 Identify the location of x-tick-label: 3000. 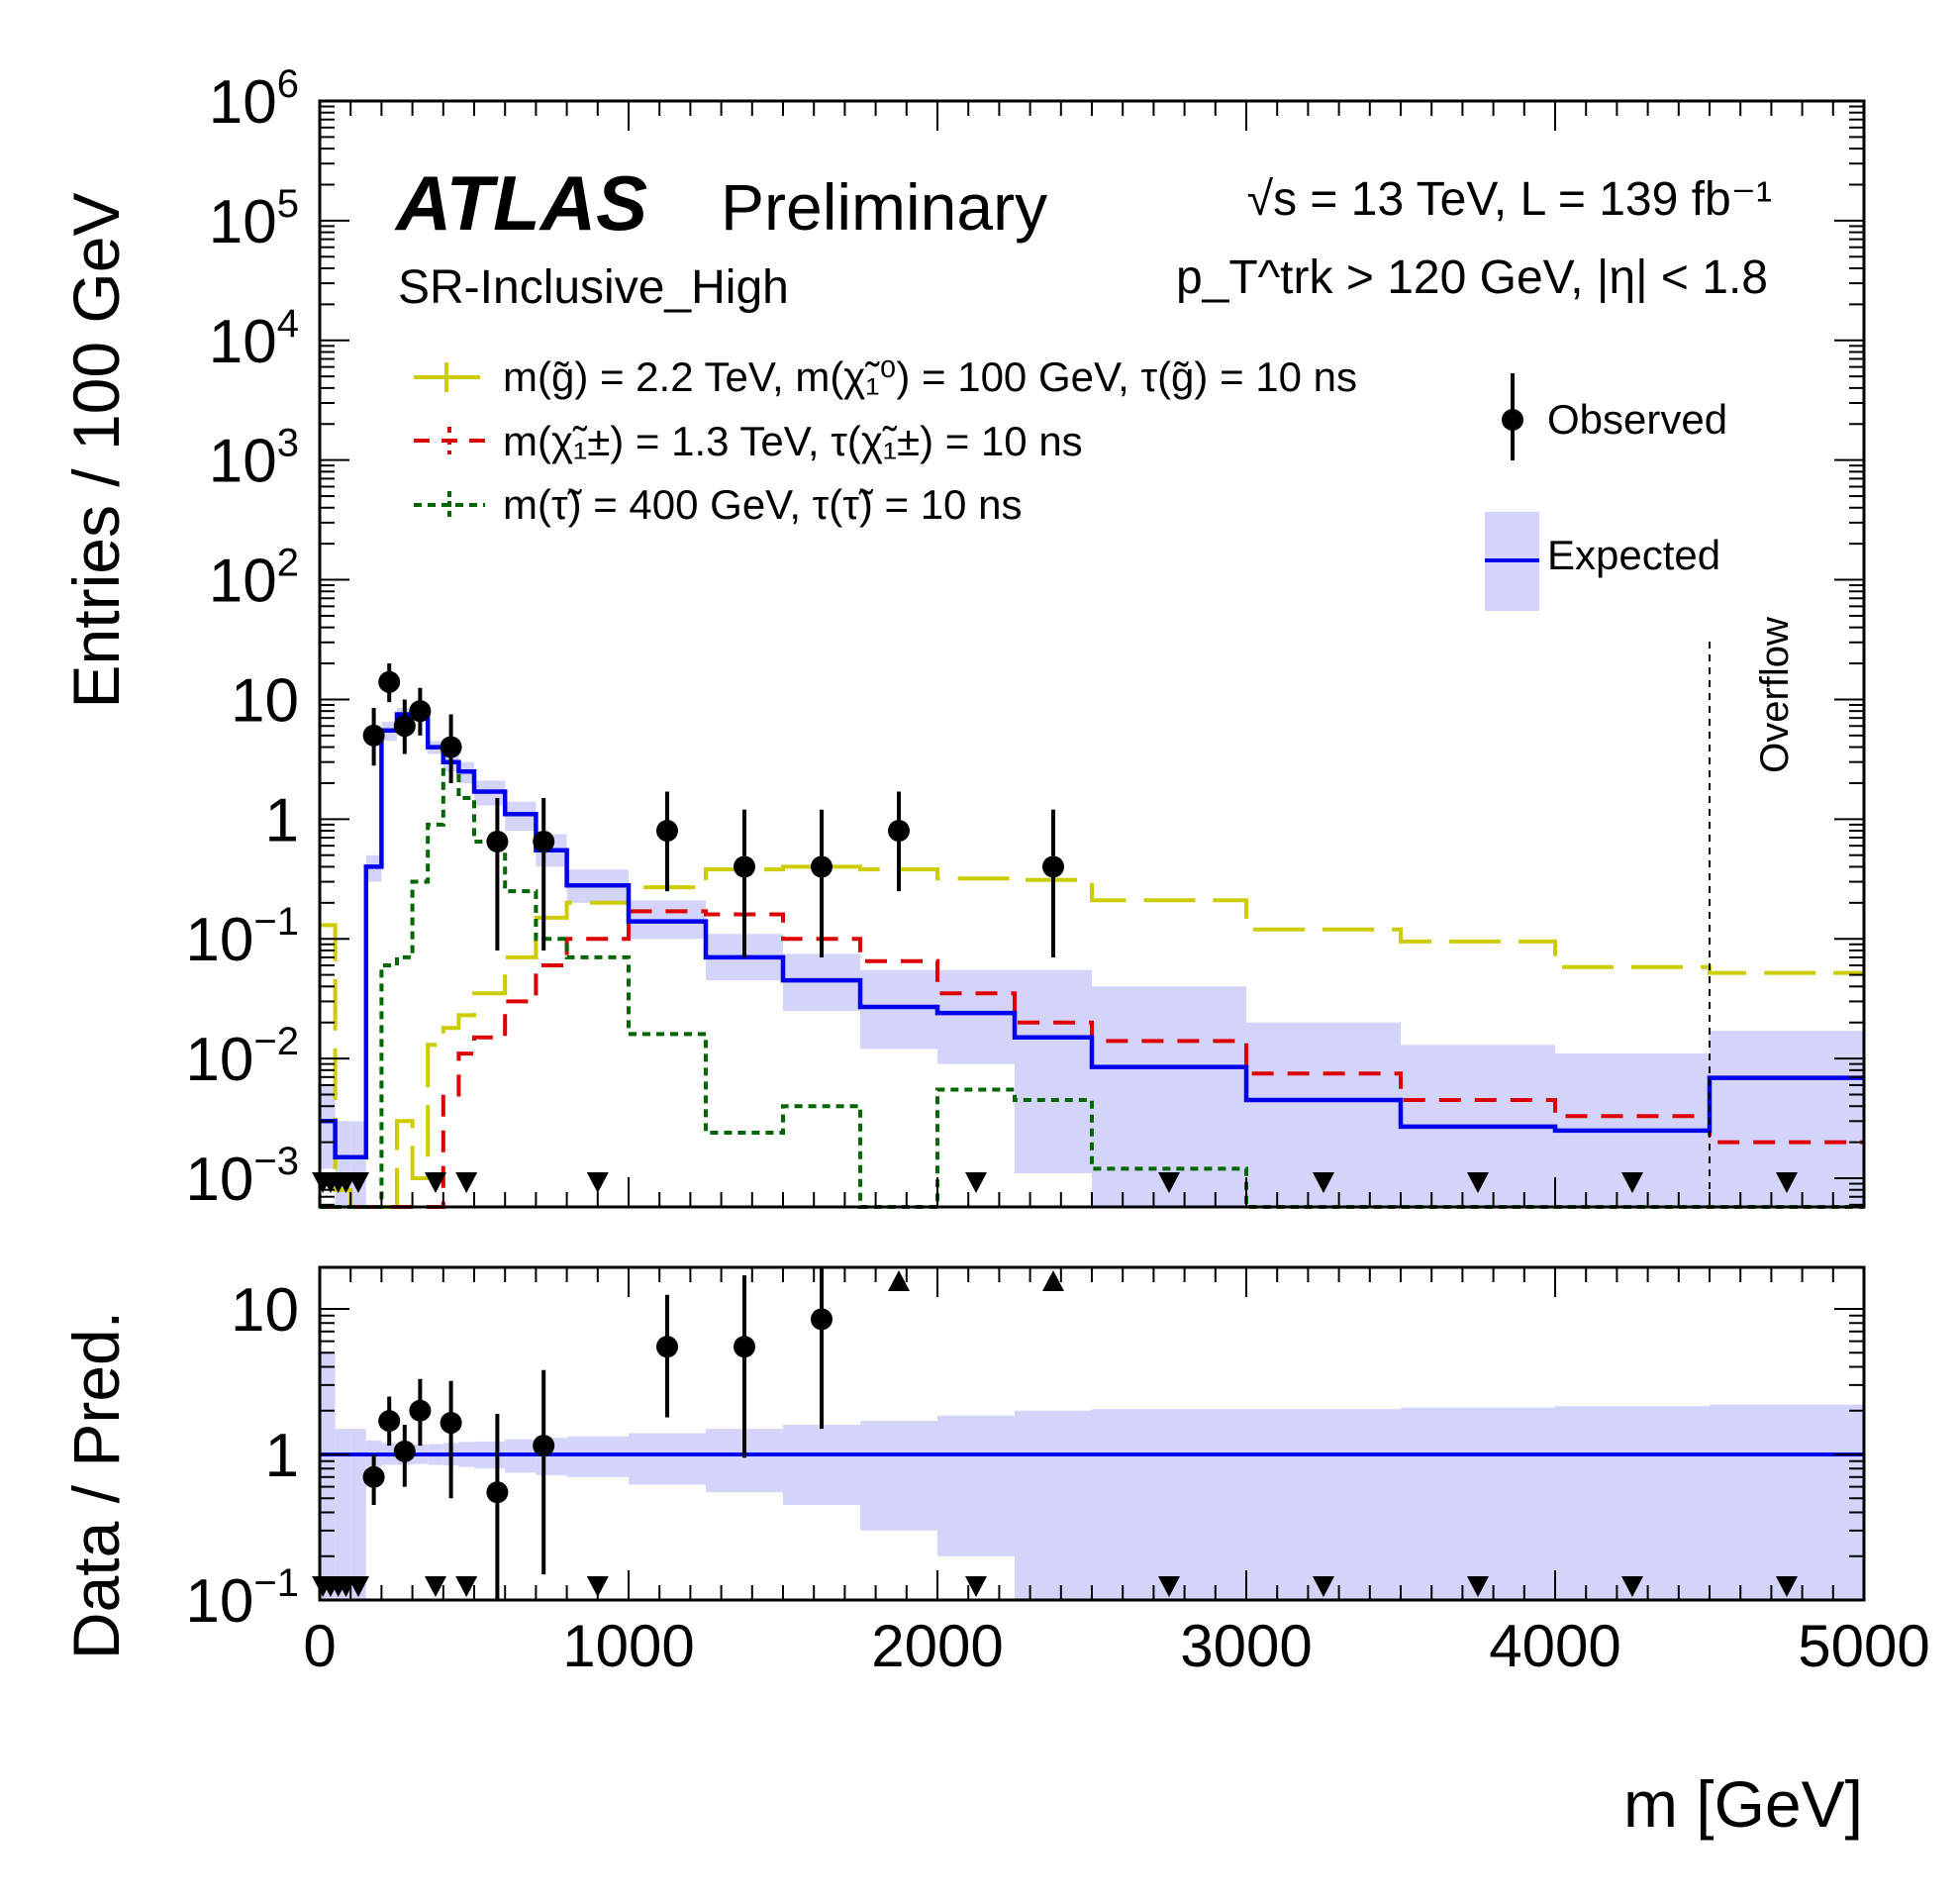
(1246, 1646).